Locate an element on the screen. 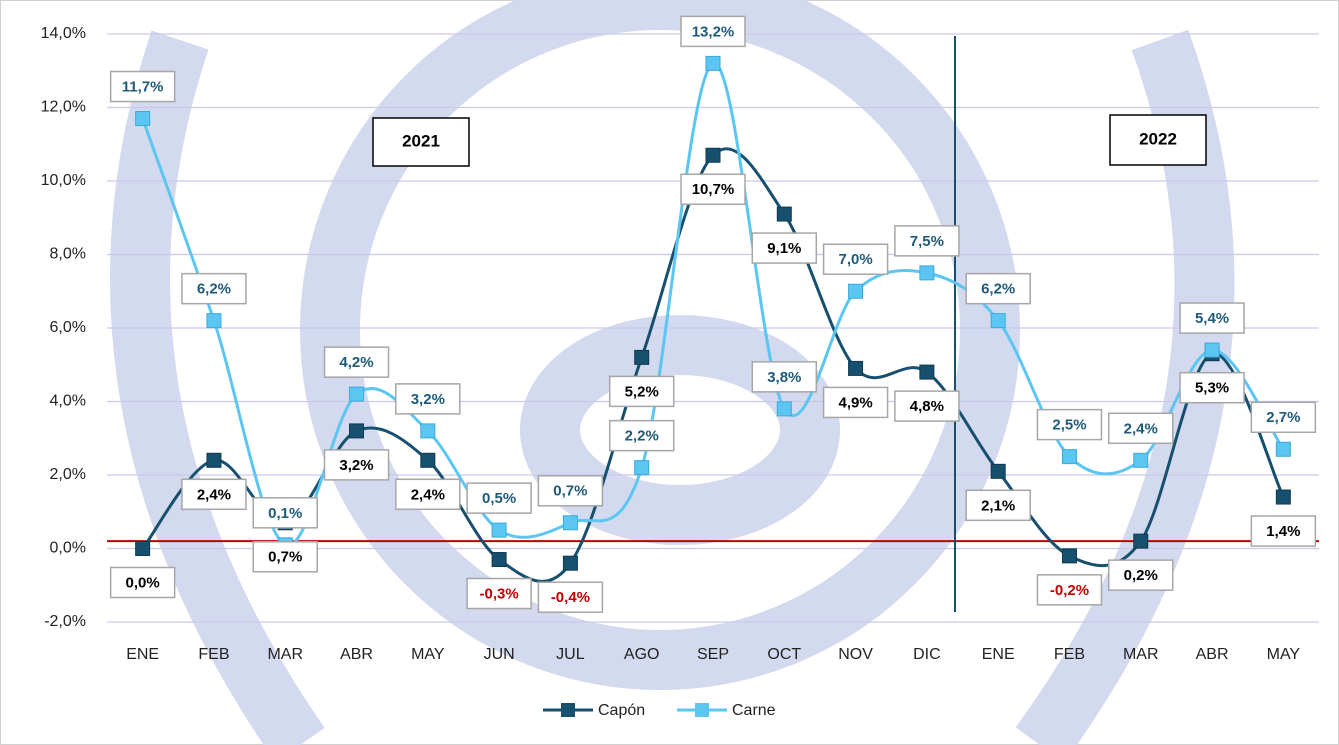 The width and height of the screenshot is (1339, 745). data-label: 0,5% is located at coordinates (499, 498).